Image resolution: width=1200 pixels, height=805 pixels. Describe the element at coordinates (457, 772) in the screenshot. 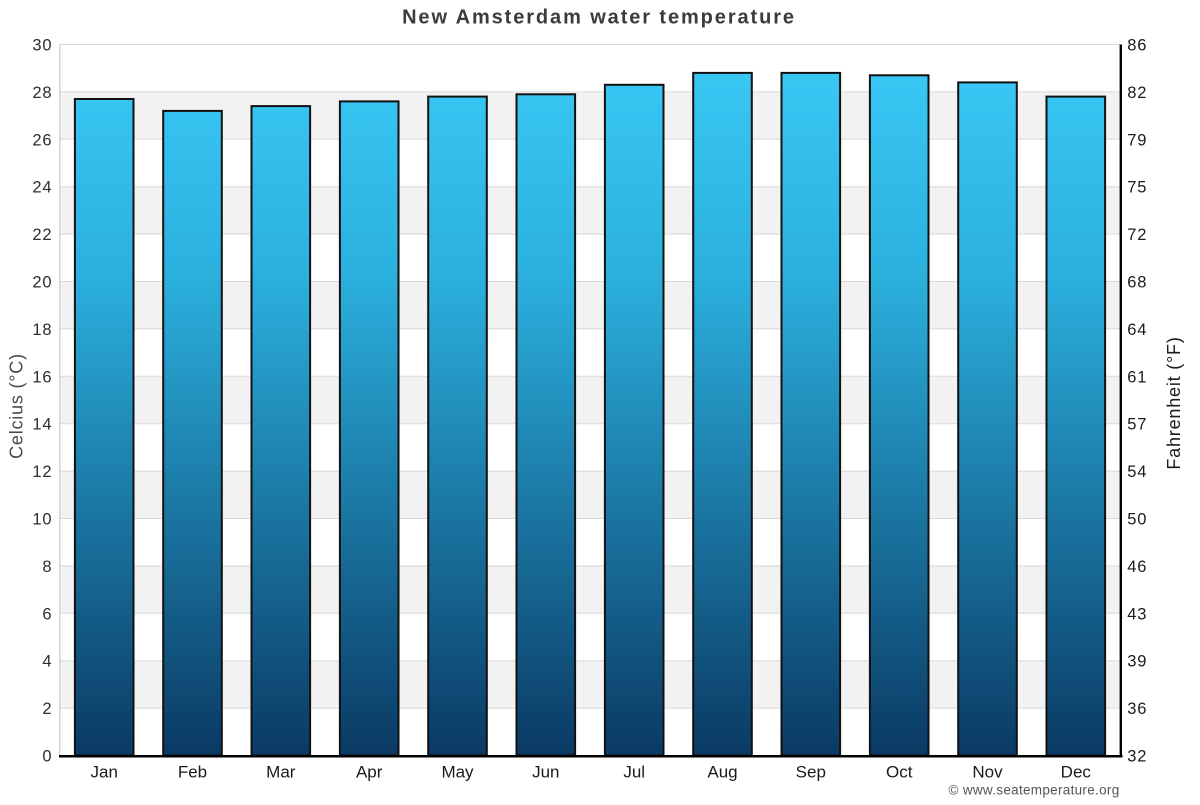

I see `svg-text: May` at that location.